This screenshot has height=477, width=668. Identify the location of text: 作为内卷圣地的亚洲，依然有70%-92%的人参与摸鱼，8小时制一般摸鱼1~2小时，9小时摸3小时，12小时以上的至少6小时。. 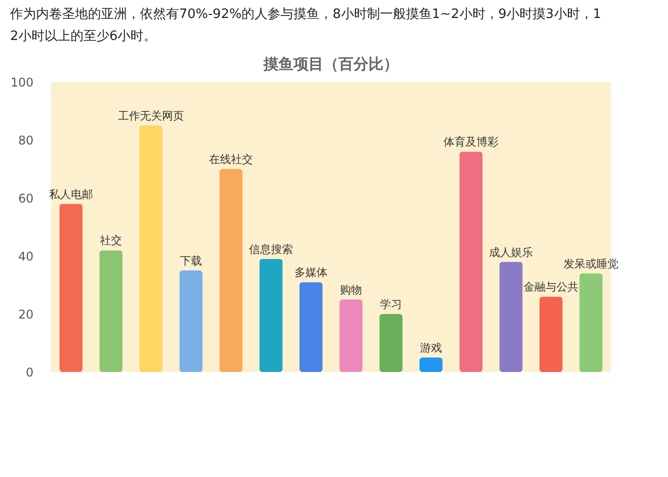
(305, 25).